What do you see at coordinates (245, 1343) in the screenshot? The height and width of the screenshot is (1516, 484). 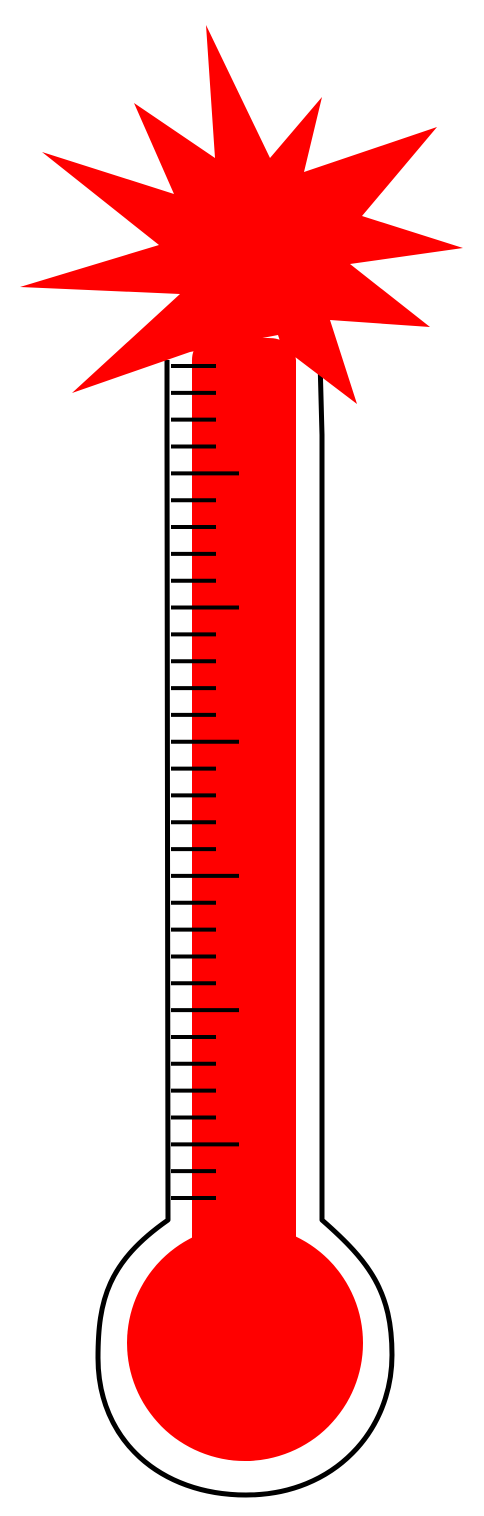 I see `bulb-icon` at bounding box center [245, 1343].